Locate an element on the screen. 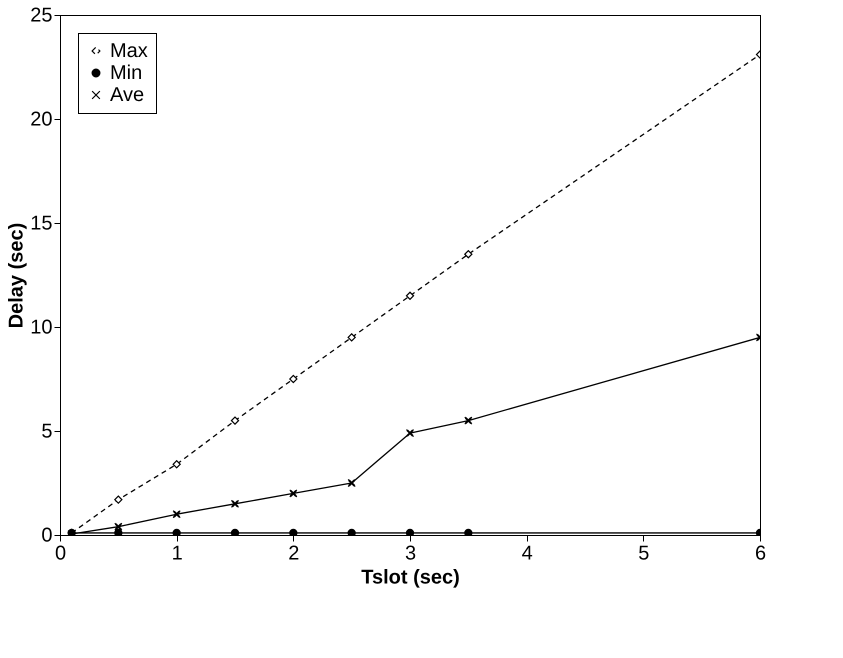 This screenshot has width=843, height=658. y-tick-label: 0 is located at coordinates (46, 535).